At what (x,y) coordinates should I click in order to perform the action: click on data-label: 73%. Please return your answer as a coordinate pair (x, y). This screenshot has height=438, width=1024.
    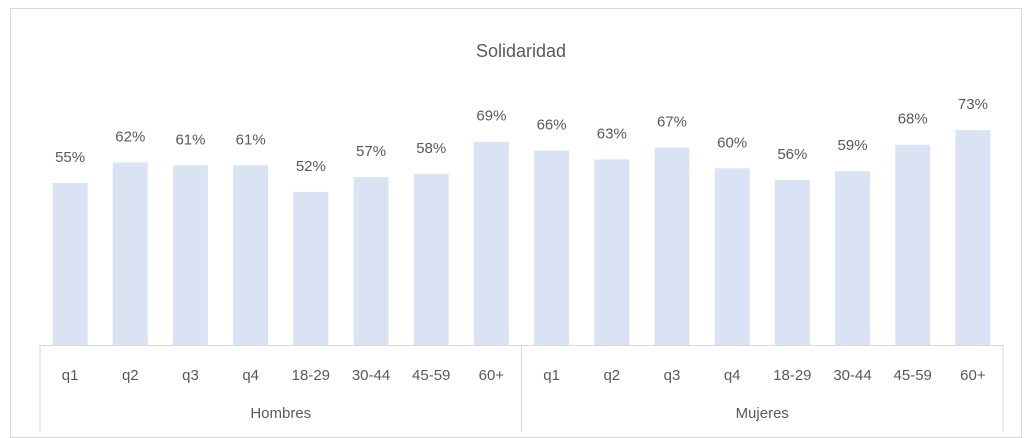
    Looking at the image, I should click on (973, 104).